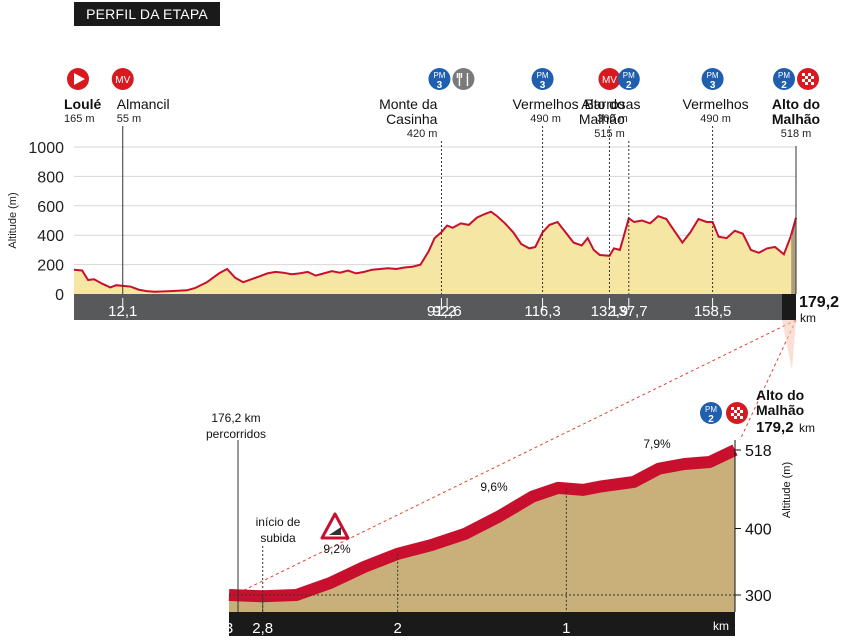 The height and width of the screenshot is (643, 860). Describe the element at coordinates (796, 119) in the screenshot. I see `point-name: Malhão` at that location.